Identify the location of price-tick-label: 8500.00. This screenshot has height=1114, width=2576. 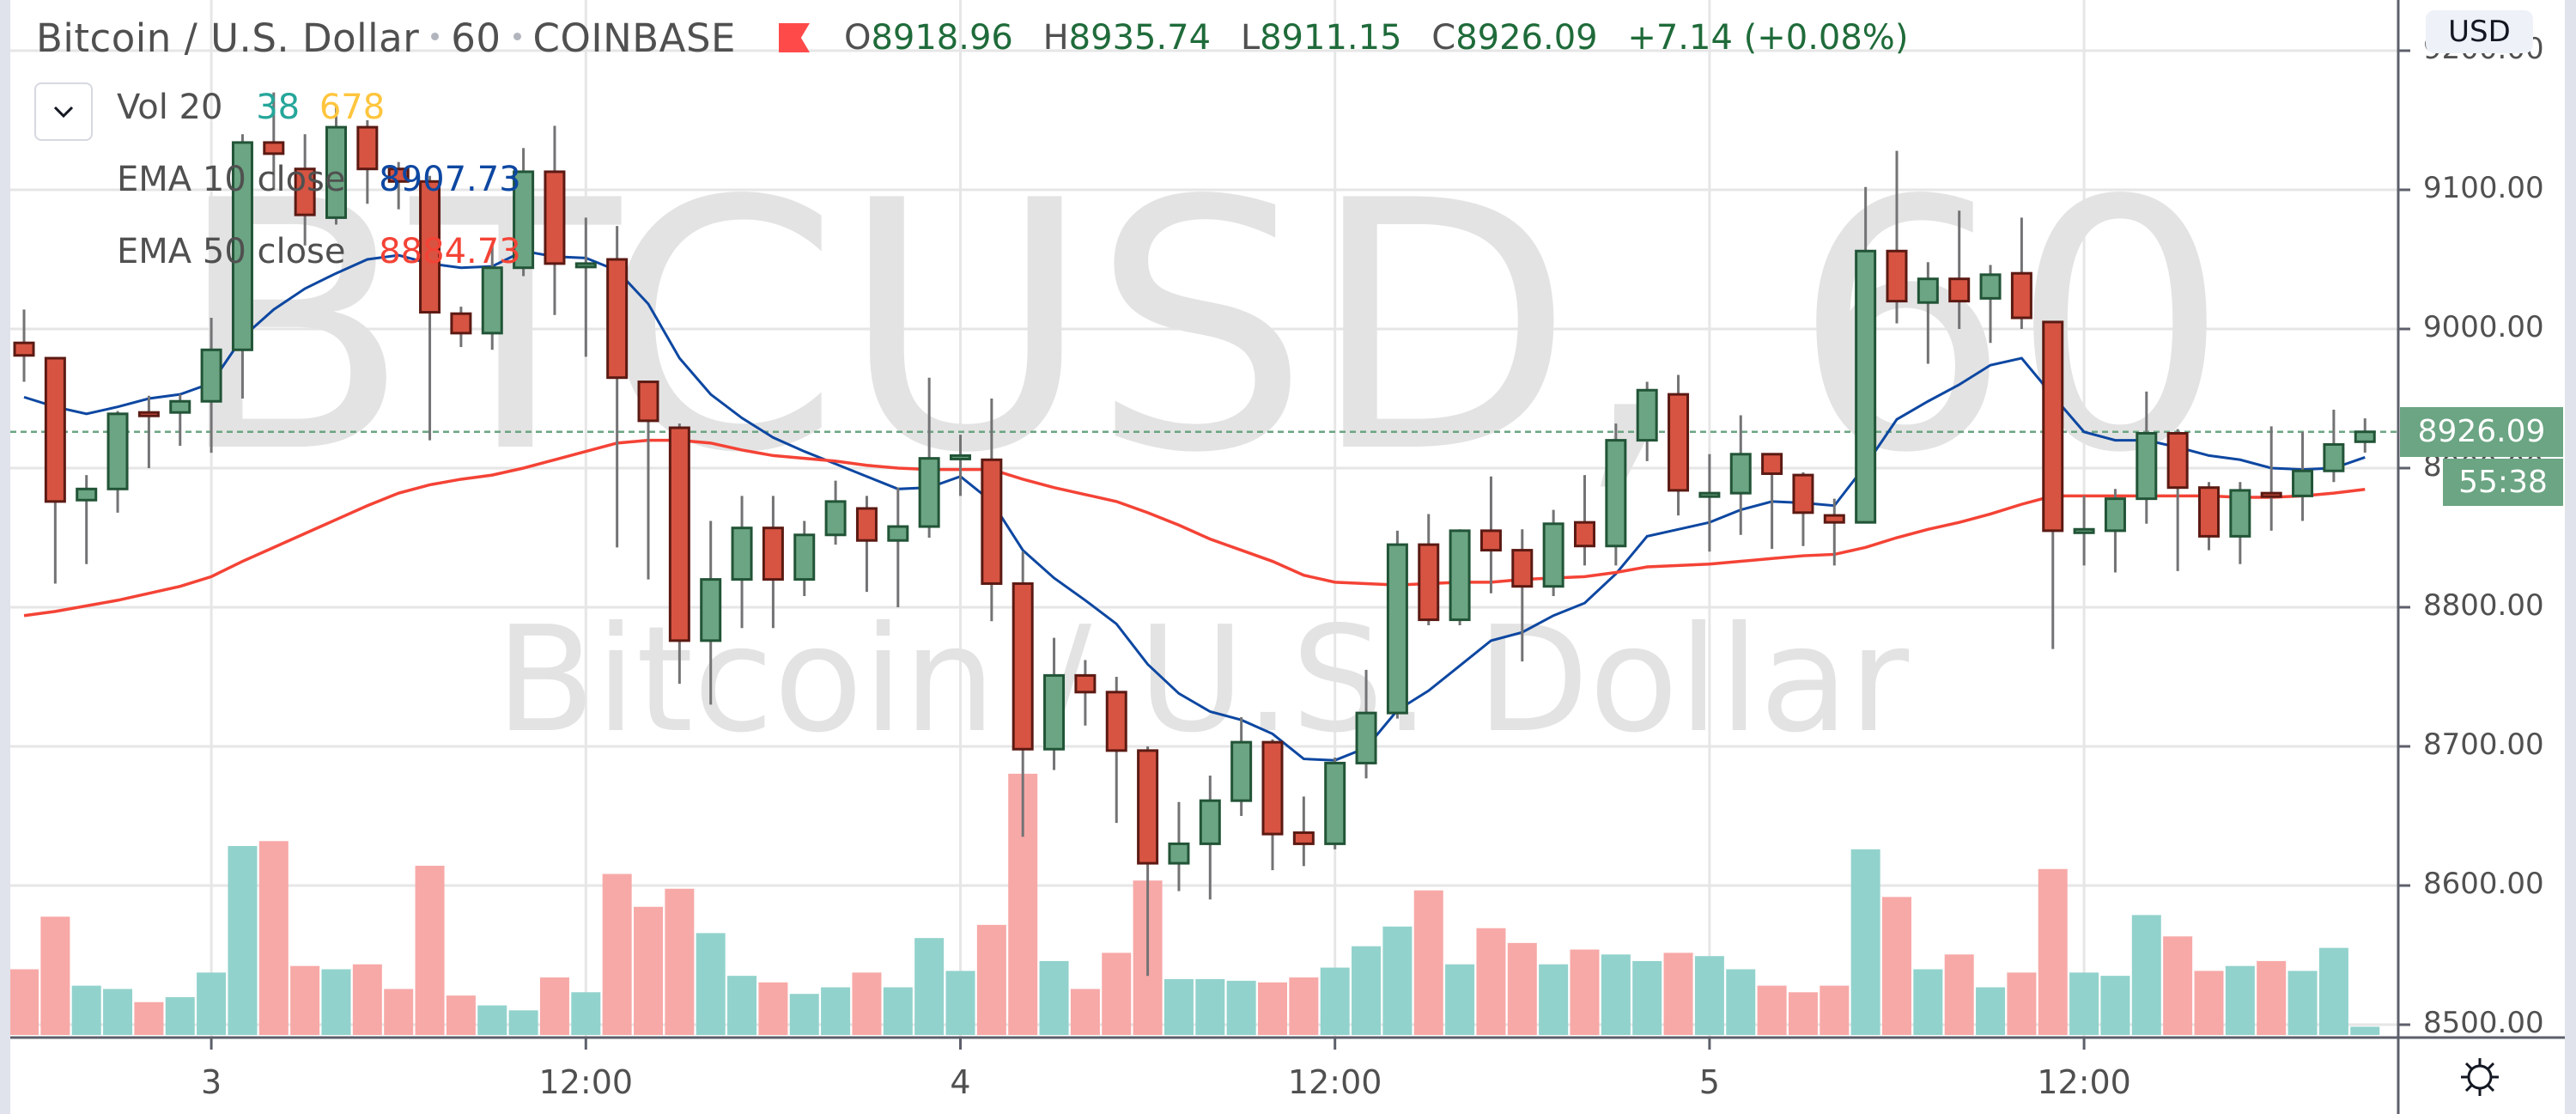
(2484, 1023).